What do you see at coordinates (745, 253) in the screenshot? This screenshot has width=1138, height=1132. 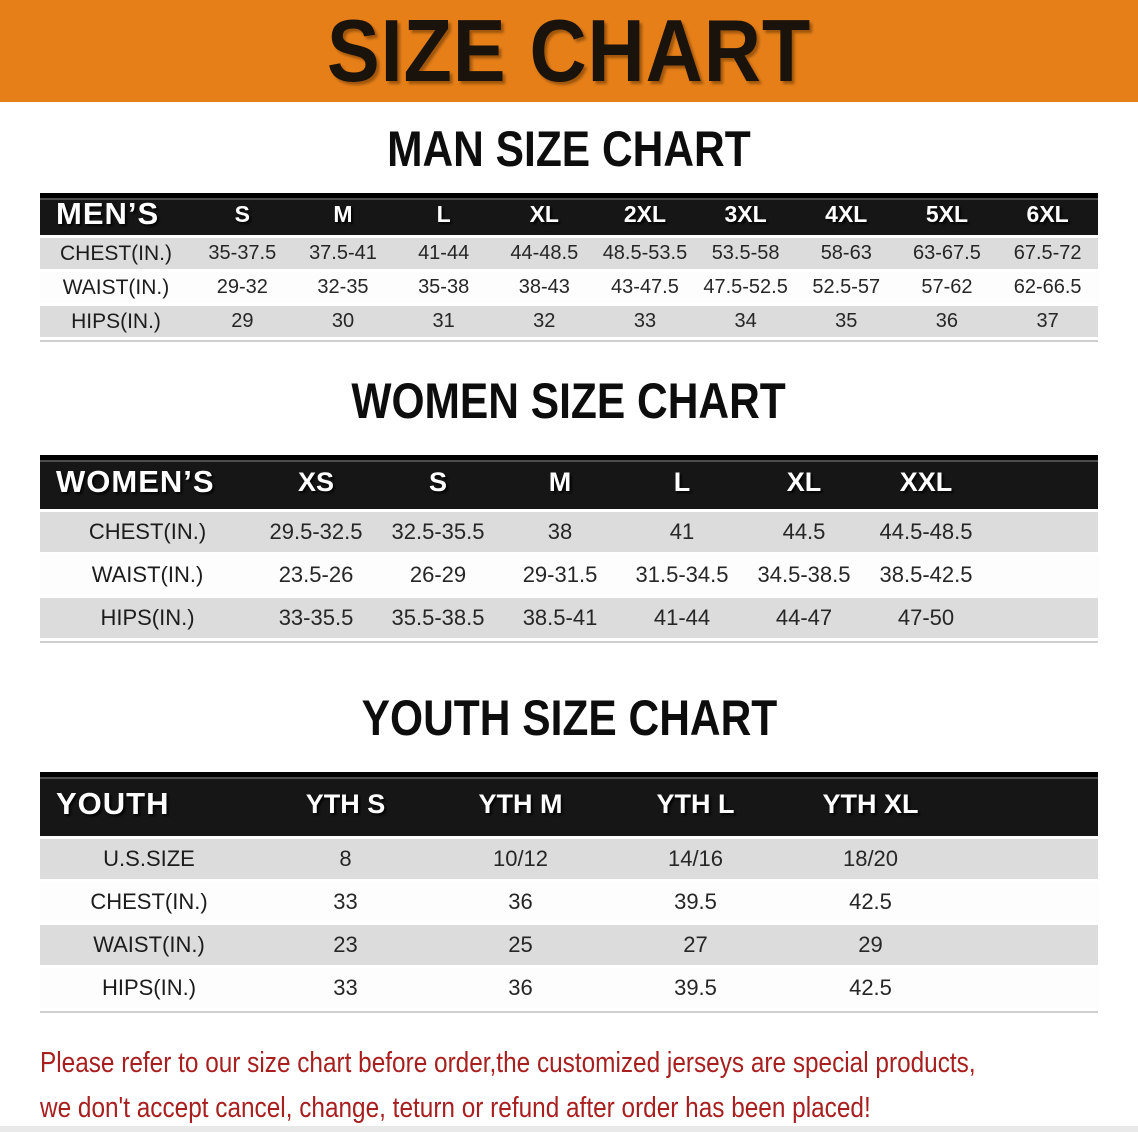 I see `size-value-cell: 53.5-58` at bounding box center [745, 253].